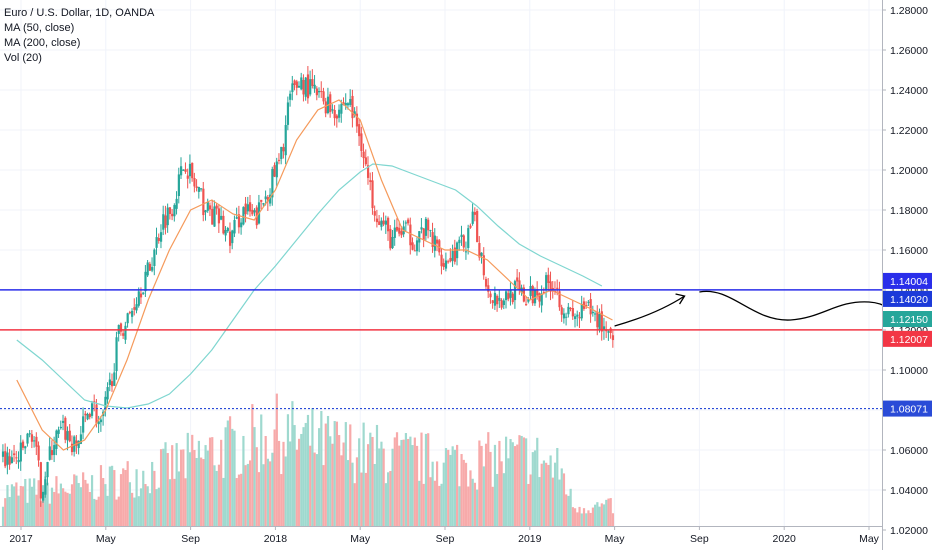 Image resolution: width=932 pixels, height=550 pixels. What do you see at coordinates (360, 539) in the screenshot?
I see `x-tick-label: May` at bounding box center [360, 539].